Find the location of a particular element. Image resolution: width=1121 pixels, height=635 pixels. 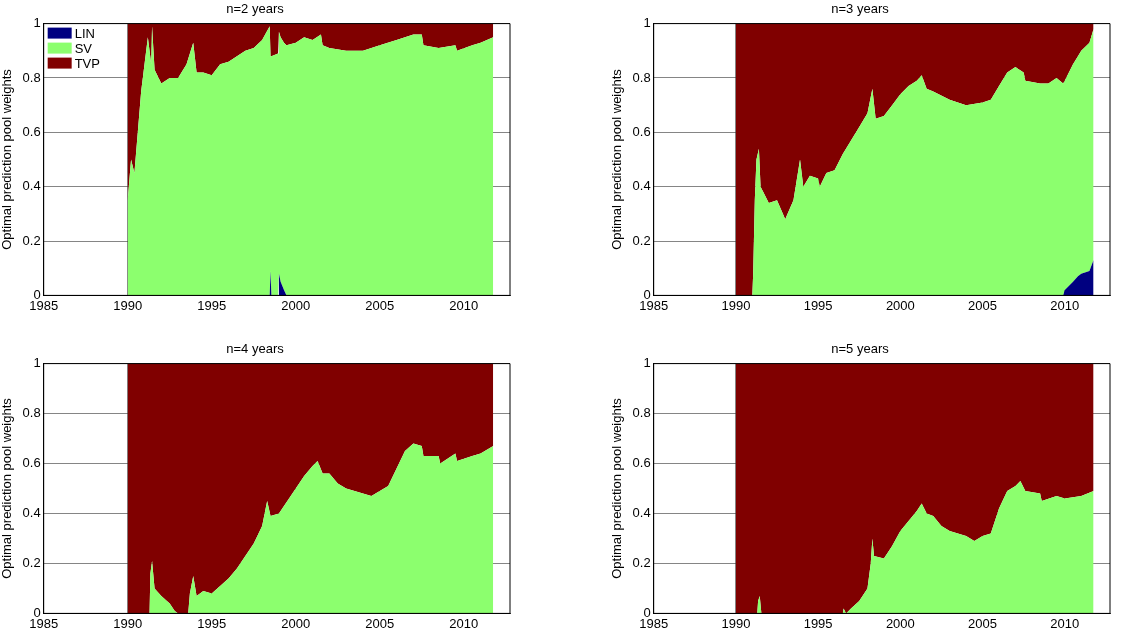

chart-title: n=4 years is located at coordinates (255, 349).